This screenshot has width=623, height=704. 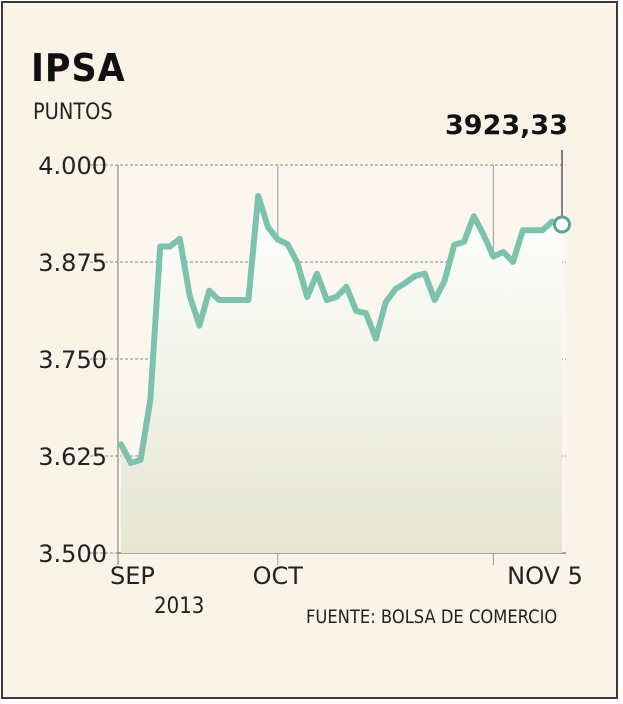 I want to click on x-axis-ticks: SEP OCT NOV 5, so click(x=346, y=576).